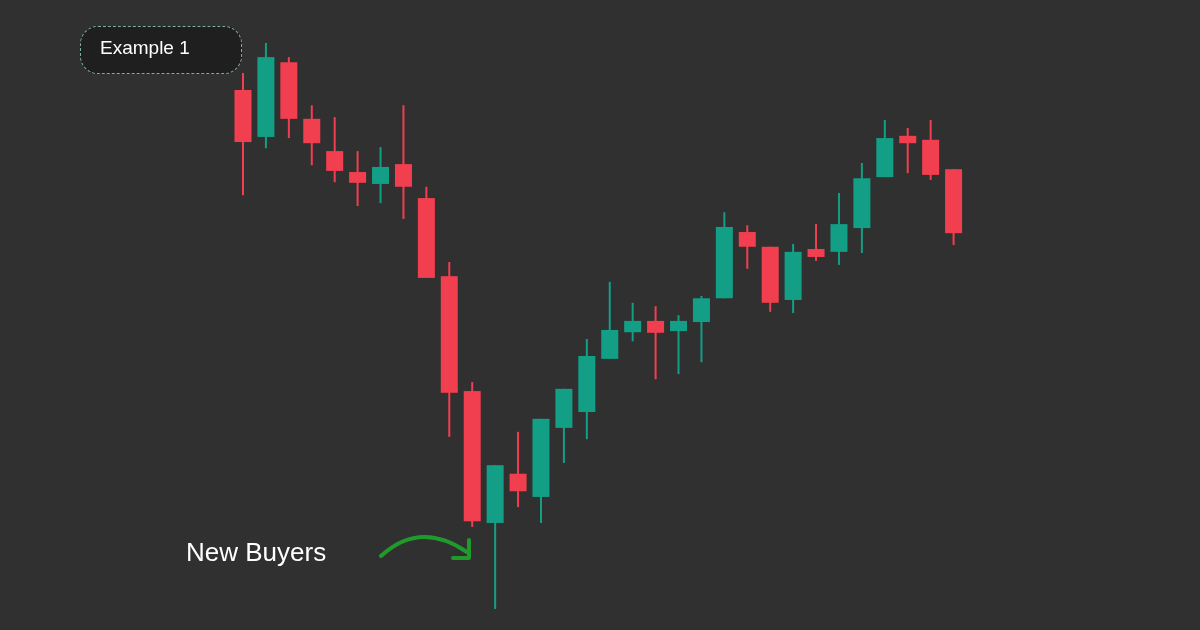 The image size is (1200, 630). What do you see at coordinates (145, 48) in the screenshot?
I see `text: Example 1` at bounding box center [145, 48].